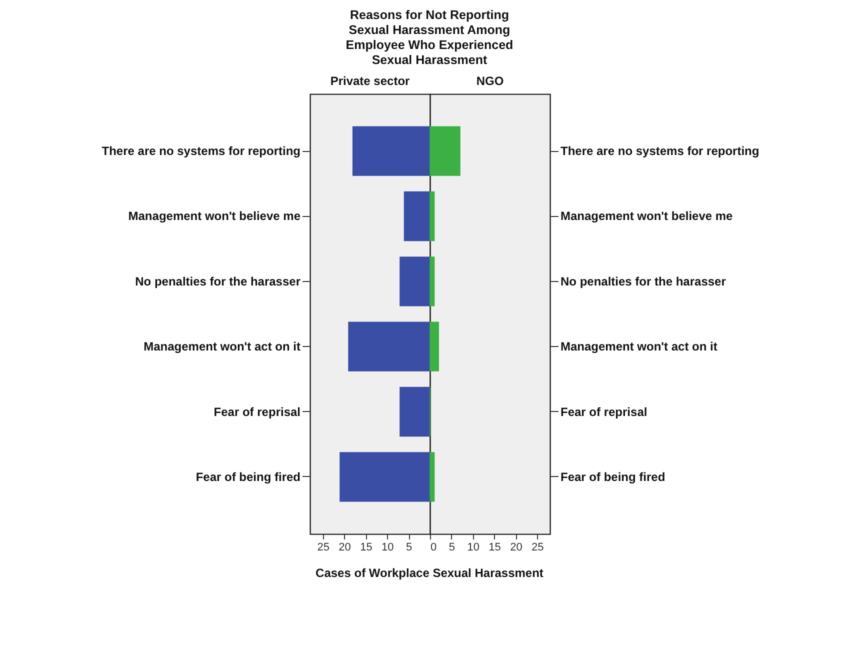  What do you see at coordinates (429, 573) in the screenshot?
I see `x-axis-title: Cases of Workplace Sexual Harassment` at bounding box center [429, 573].